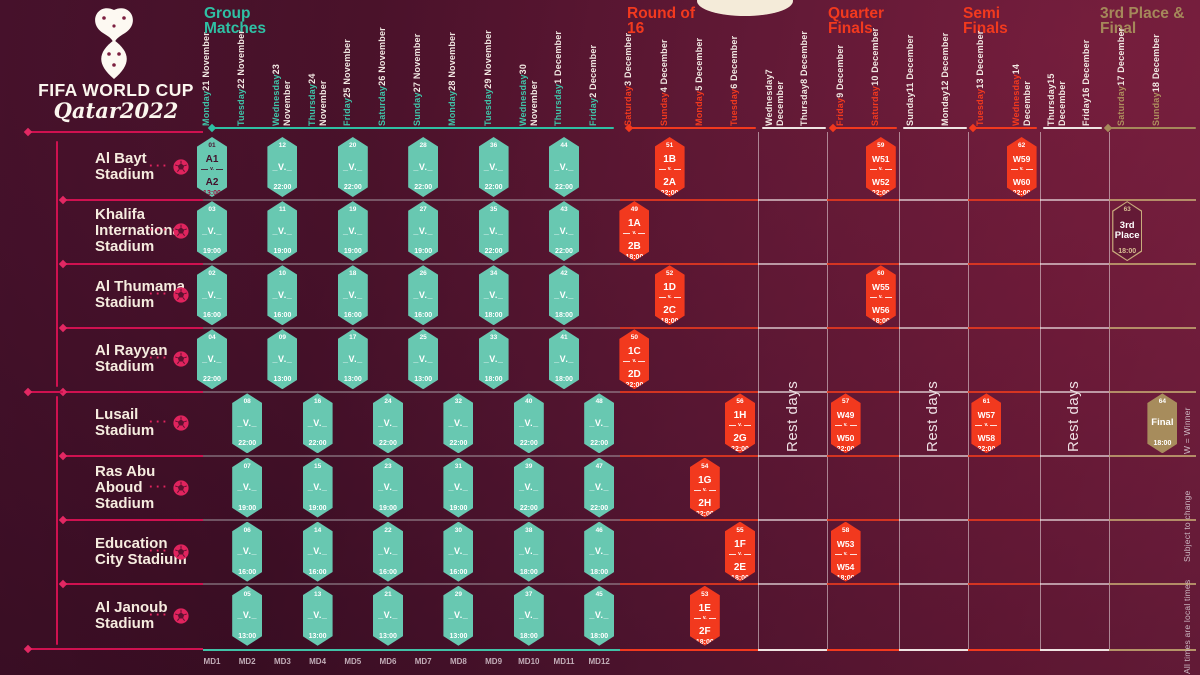 This screenshot has height=675, width=1200. Describe the element at coordinates (599, 661) in the screenshot. I see `matchday-label: MD12` at that location.